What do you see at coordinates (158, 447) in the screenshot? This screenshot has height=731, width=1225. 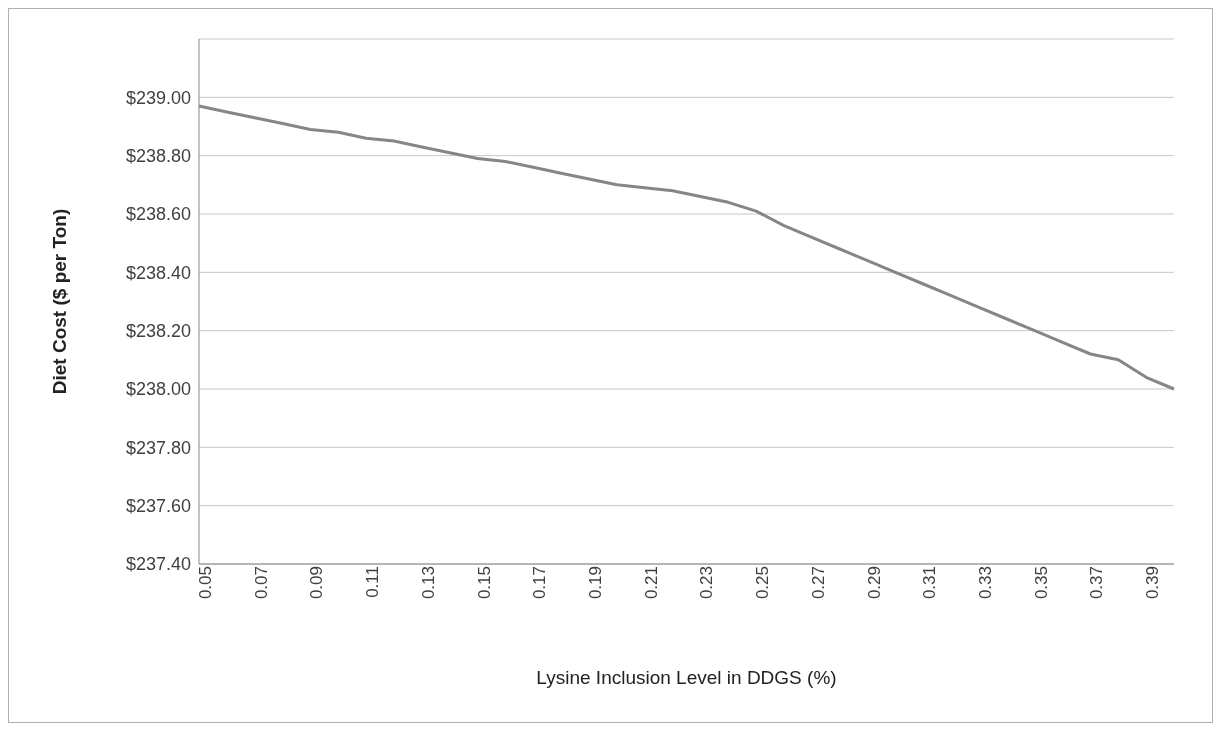 I see `y-tick-label: $237.80` at bounding box center [158, 447].